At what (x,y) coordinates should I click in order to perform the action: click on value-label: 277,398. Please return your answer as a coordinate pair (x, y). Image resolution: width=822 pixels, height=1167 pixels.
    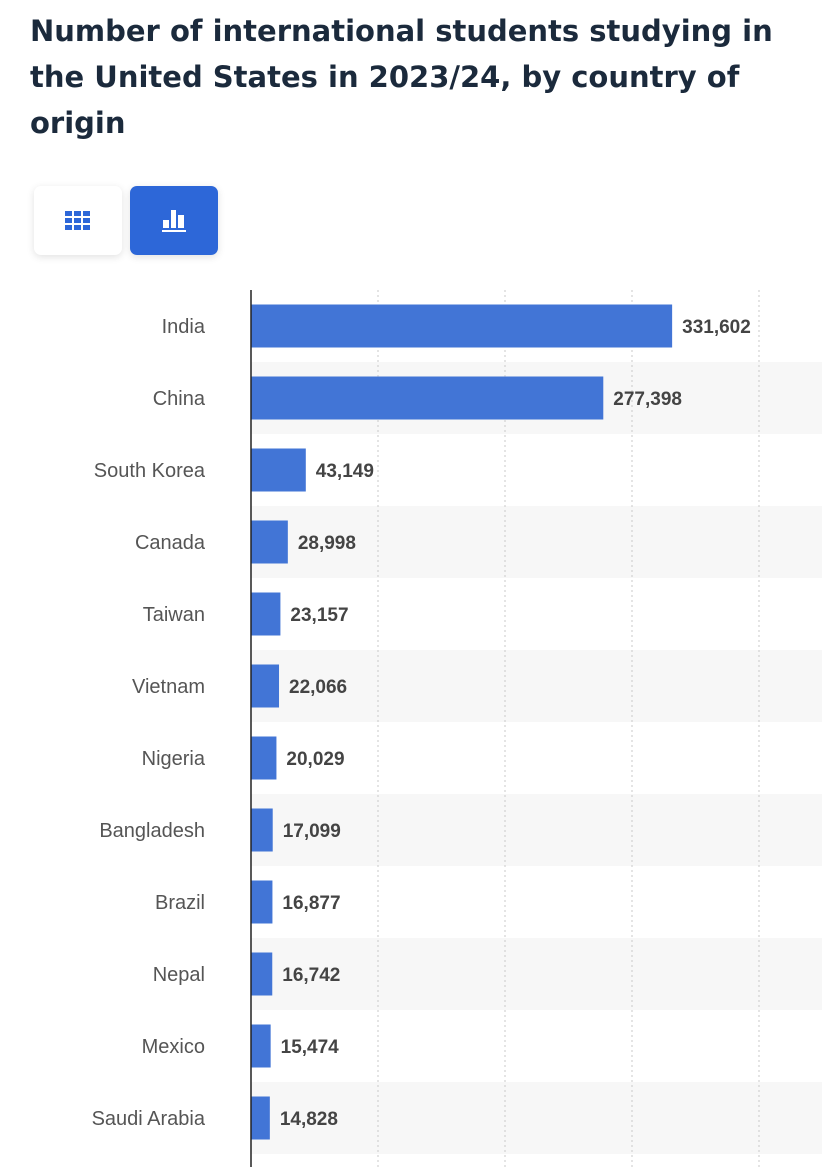
    Looking at the image, I should click on (647, 399).